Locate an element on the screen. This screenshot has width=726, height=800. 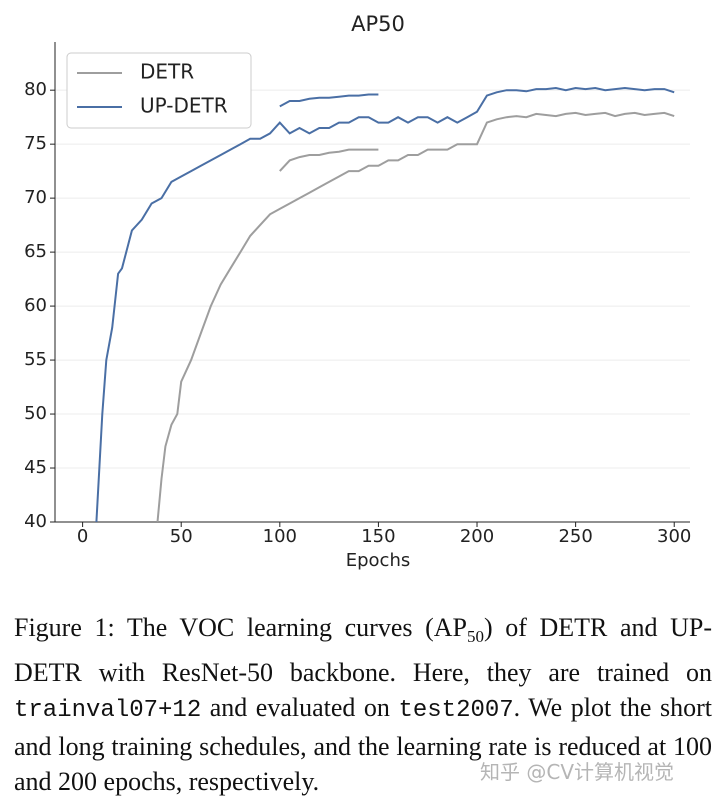
caption-subscript: 50 is located at coordinates (475, 637).